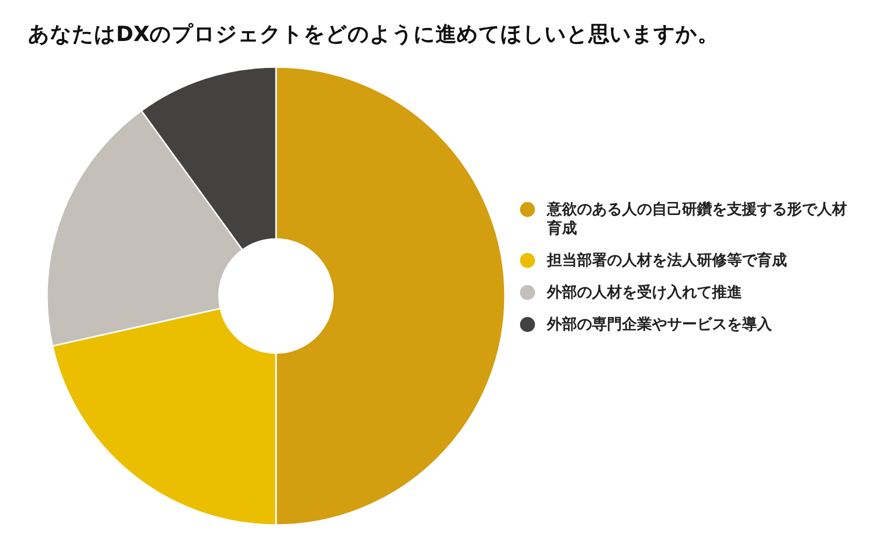  Describe the element at coordinates (697, 219) in the screenshot. I see `legend-label: 意欲のある人の自己研鑽を支援する形で人材育成` at that location.